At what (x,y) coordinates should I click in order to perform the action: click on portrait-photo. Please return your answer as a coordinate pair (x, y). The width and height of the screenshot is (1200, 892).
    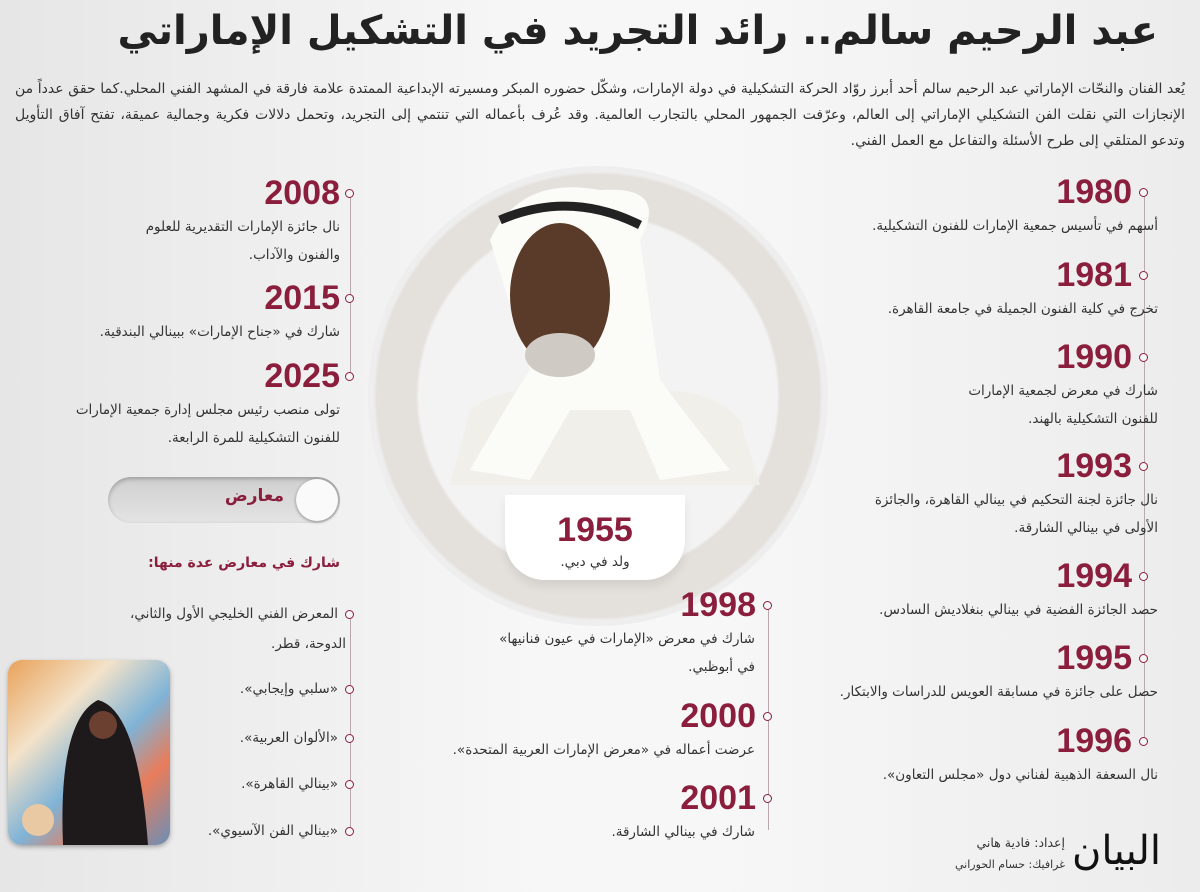
    Looking at the image, I should click on (600, 332).